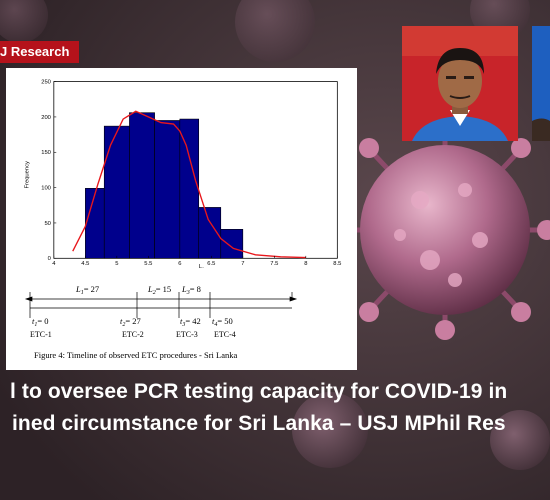 The height and width of the screenshot is (500, 550). Describe the element at coordinates (41, 334) in the screenshot. I see `etc-1-label: ETC-1` at that location.